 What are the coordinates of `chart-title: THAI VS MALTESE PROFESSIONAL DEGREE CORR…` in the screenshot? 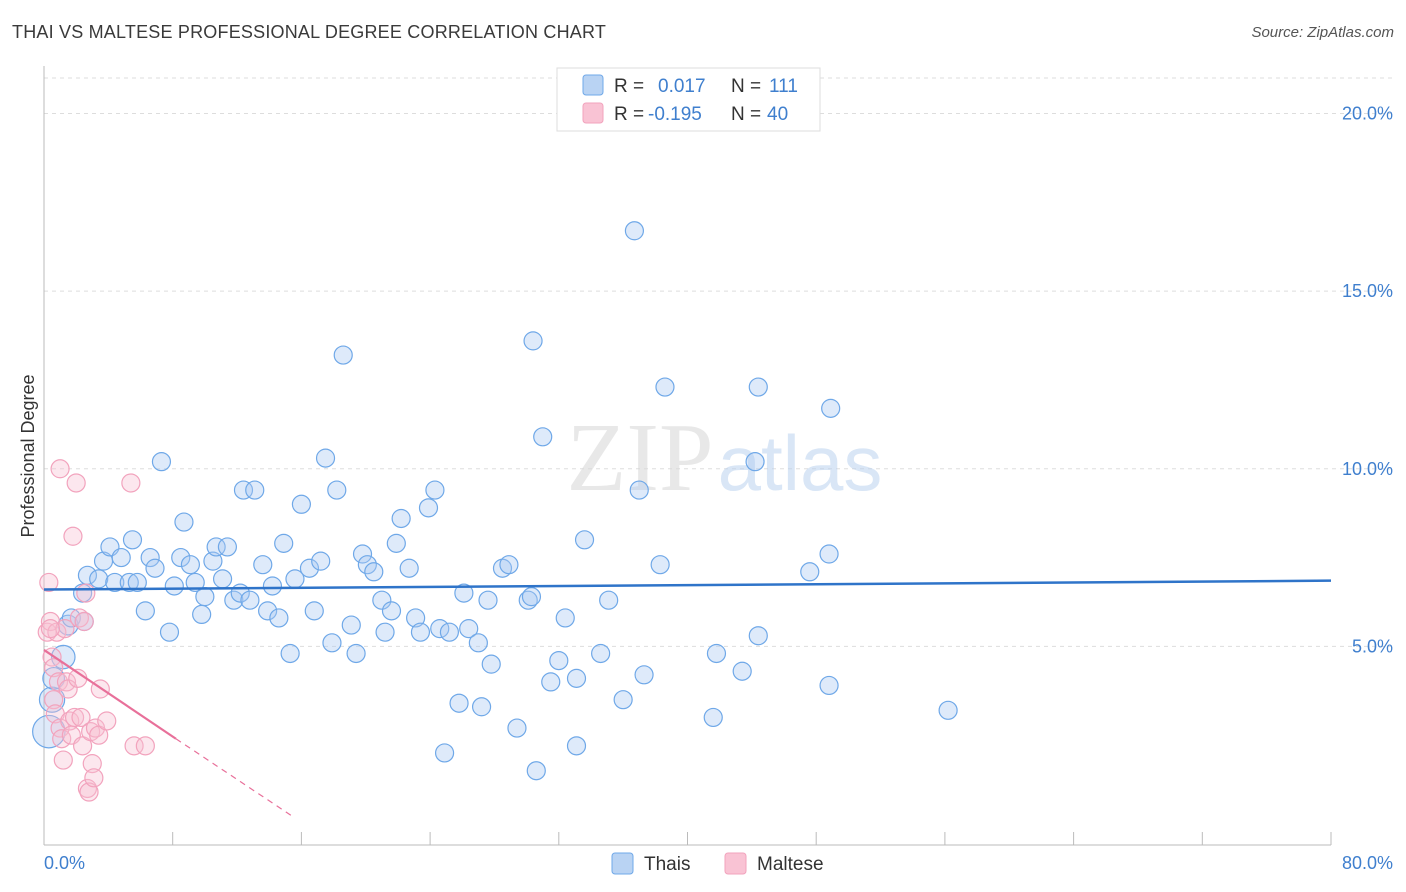 It's located at (309, 32).